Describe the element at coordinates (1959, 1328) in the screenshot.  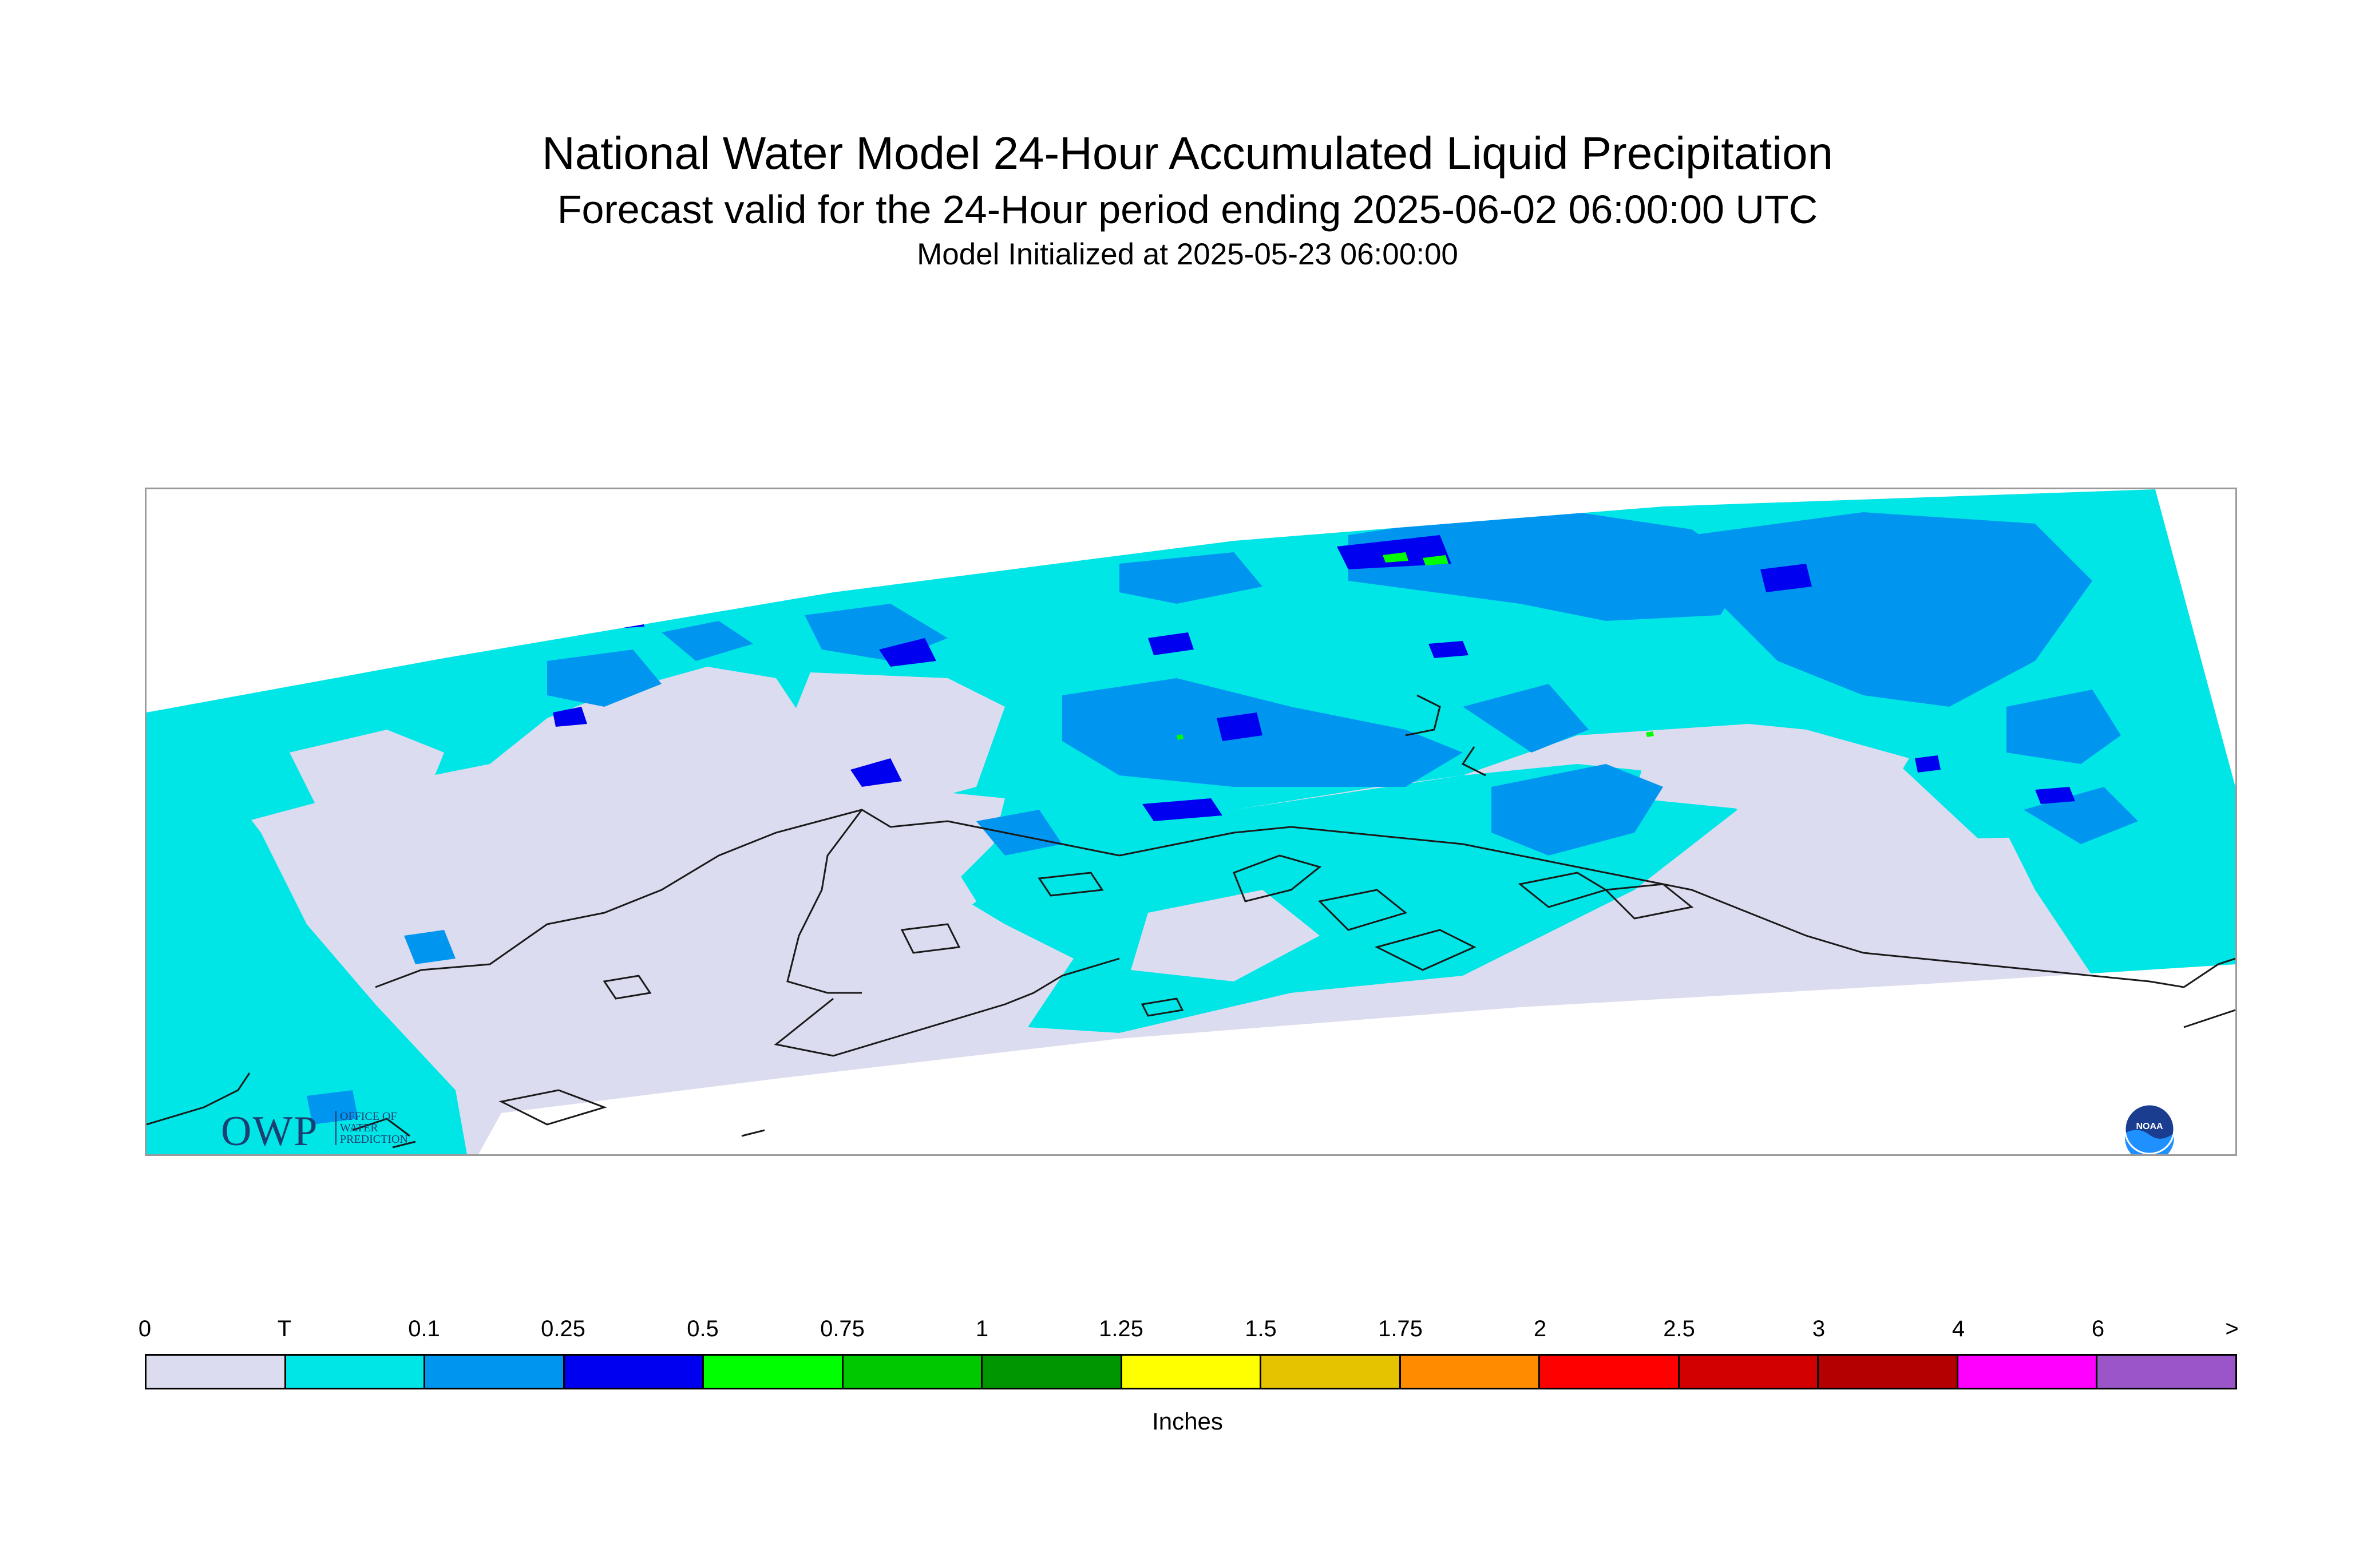
I see `legend-tick: 4` at that location.